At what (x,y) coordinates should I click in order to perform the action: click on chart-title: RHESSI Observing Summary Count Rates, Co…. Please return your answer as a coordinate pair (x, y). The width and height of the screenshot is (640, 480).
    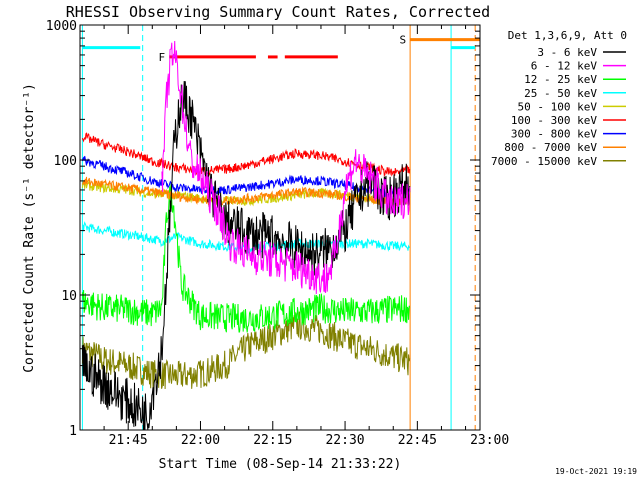
    Looking at the image, I should click on (278, 12).